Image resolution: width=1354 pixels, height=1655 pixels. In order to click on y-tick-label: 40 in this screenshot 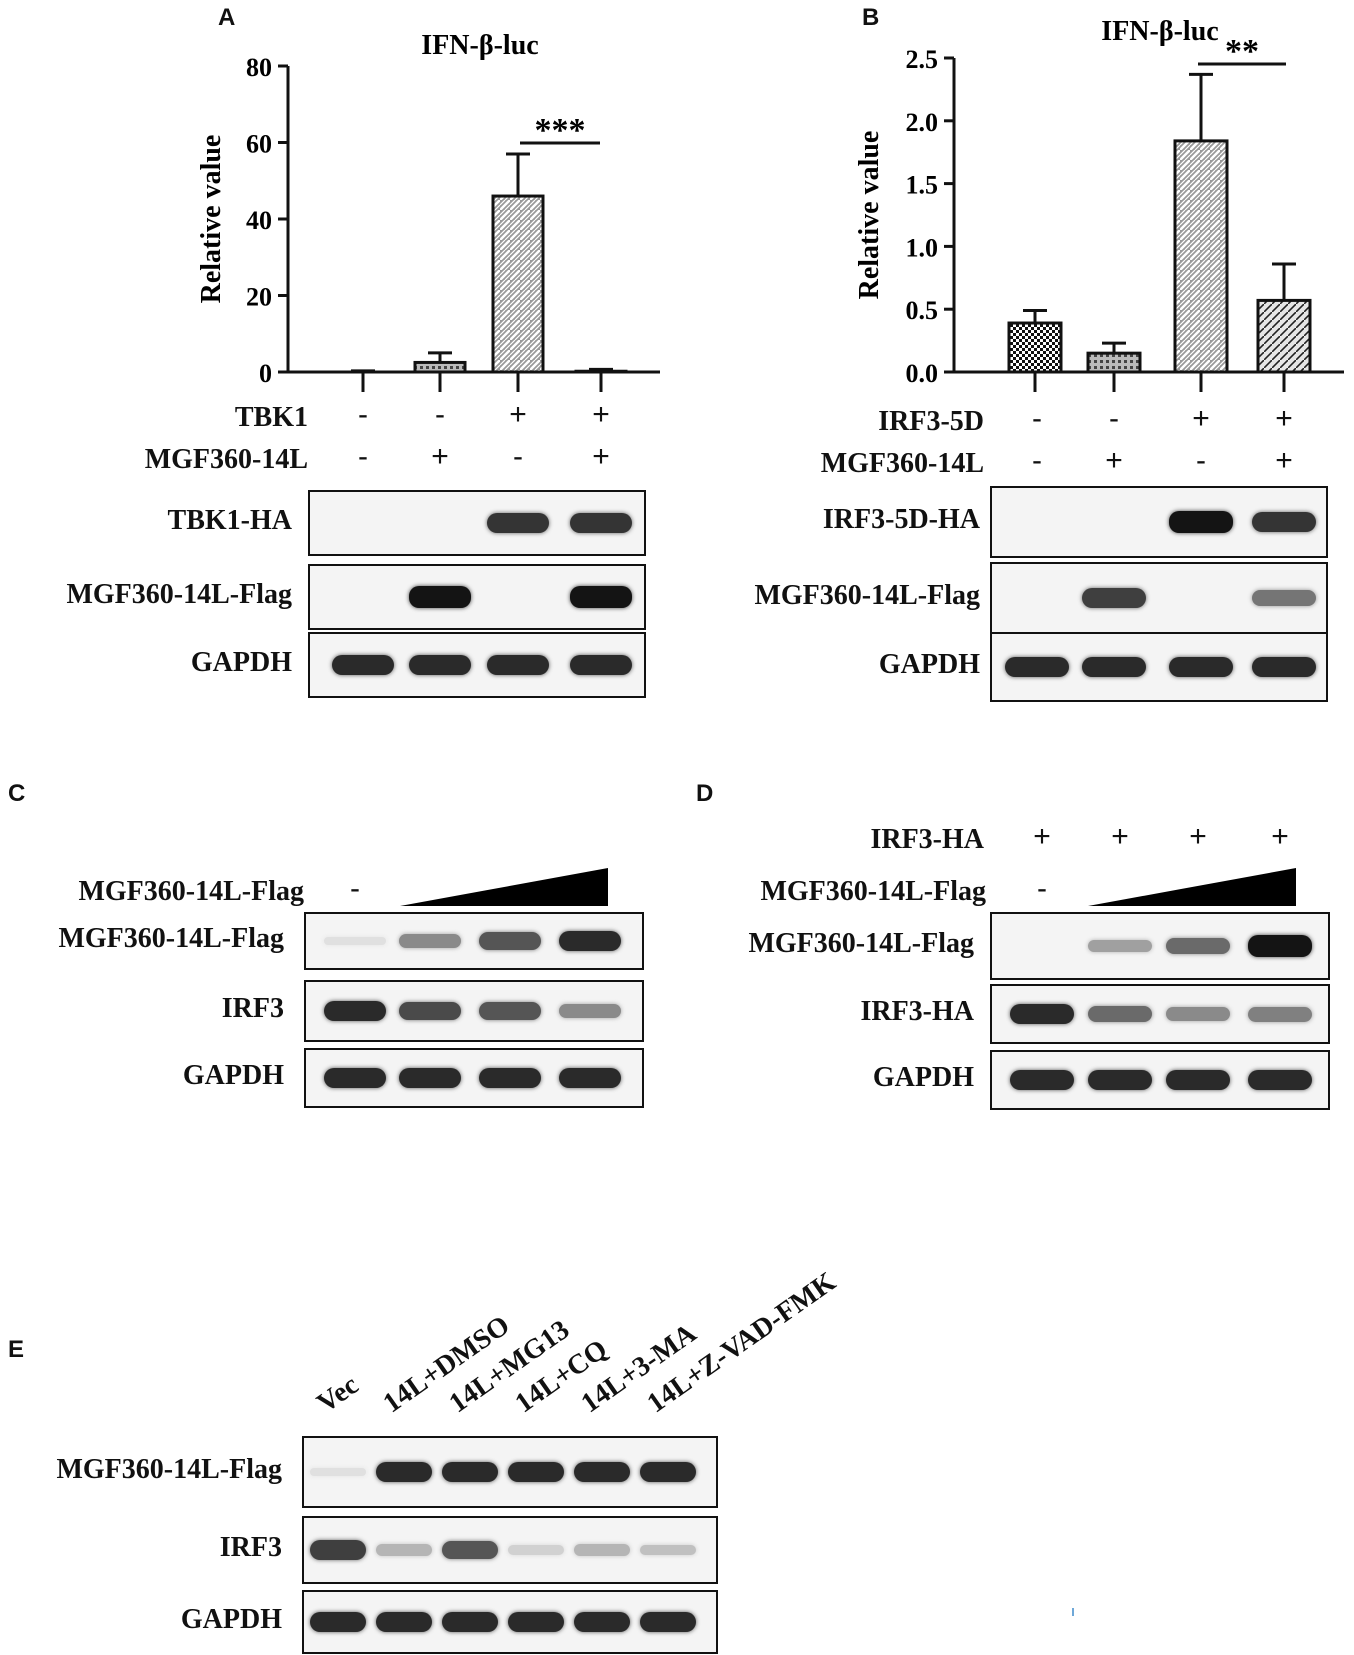, I will do `click(259, 220)`.